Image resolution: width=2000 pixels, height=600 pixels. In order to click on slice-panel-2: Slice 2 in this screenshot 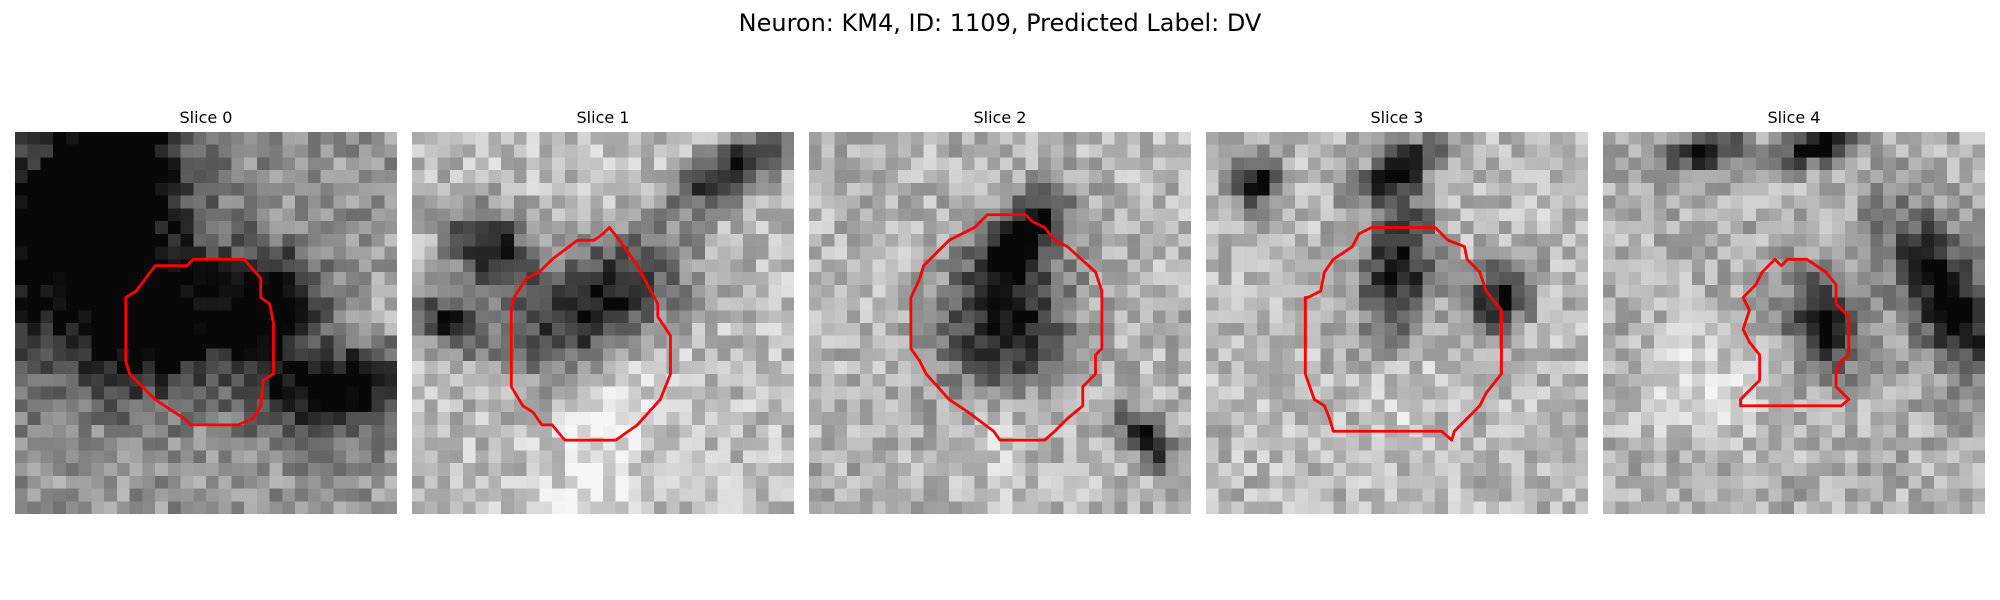, I will do `click(1000, 311)`.